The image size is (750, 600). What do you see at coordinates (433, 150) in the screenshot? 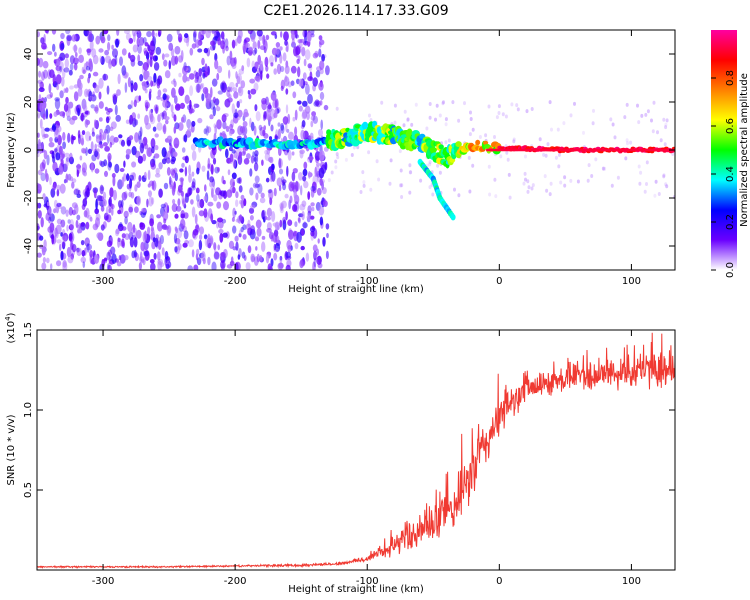
I see `track-cell` at bounding box center [433, 150].